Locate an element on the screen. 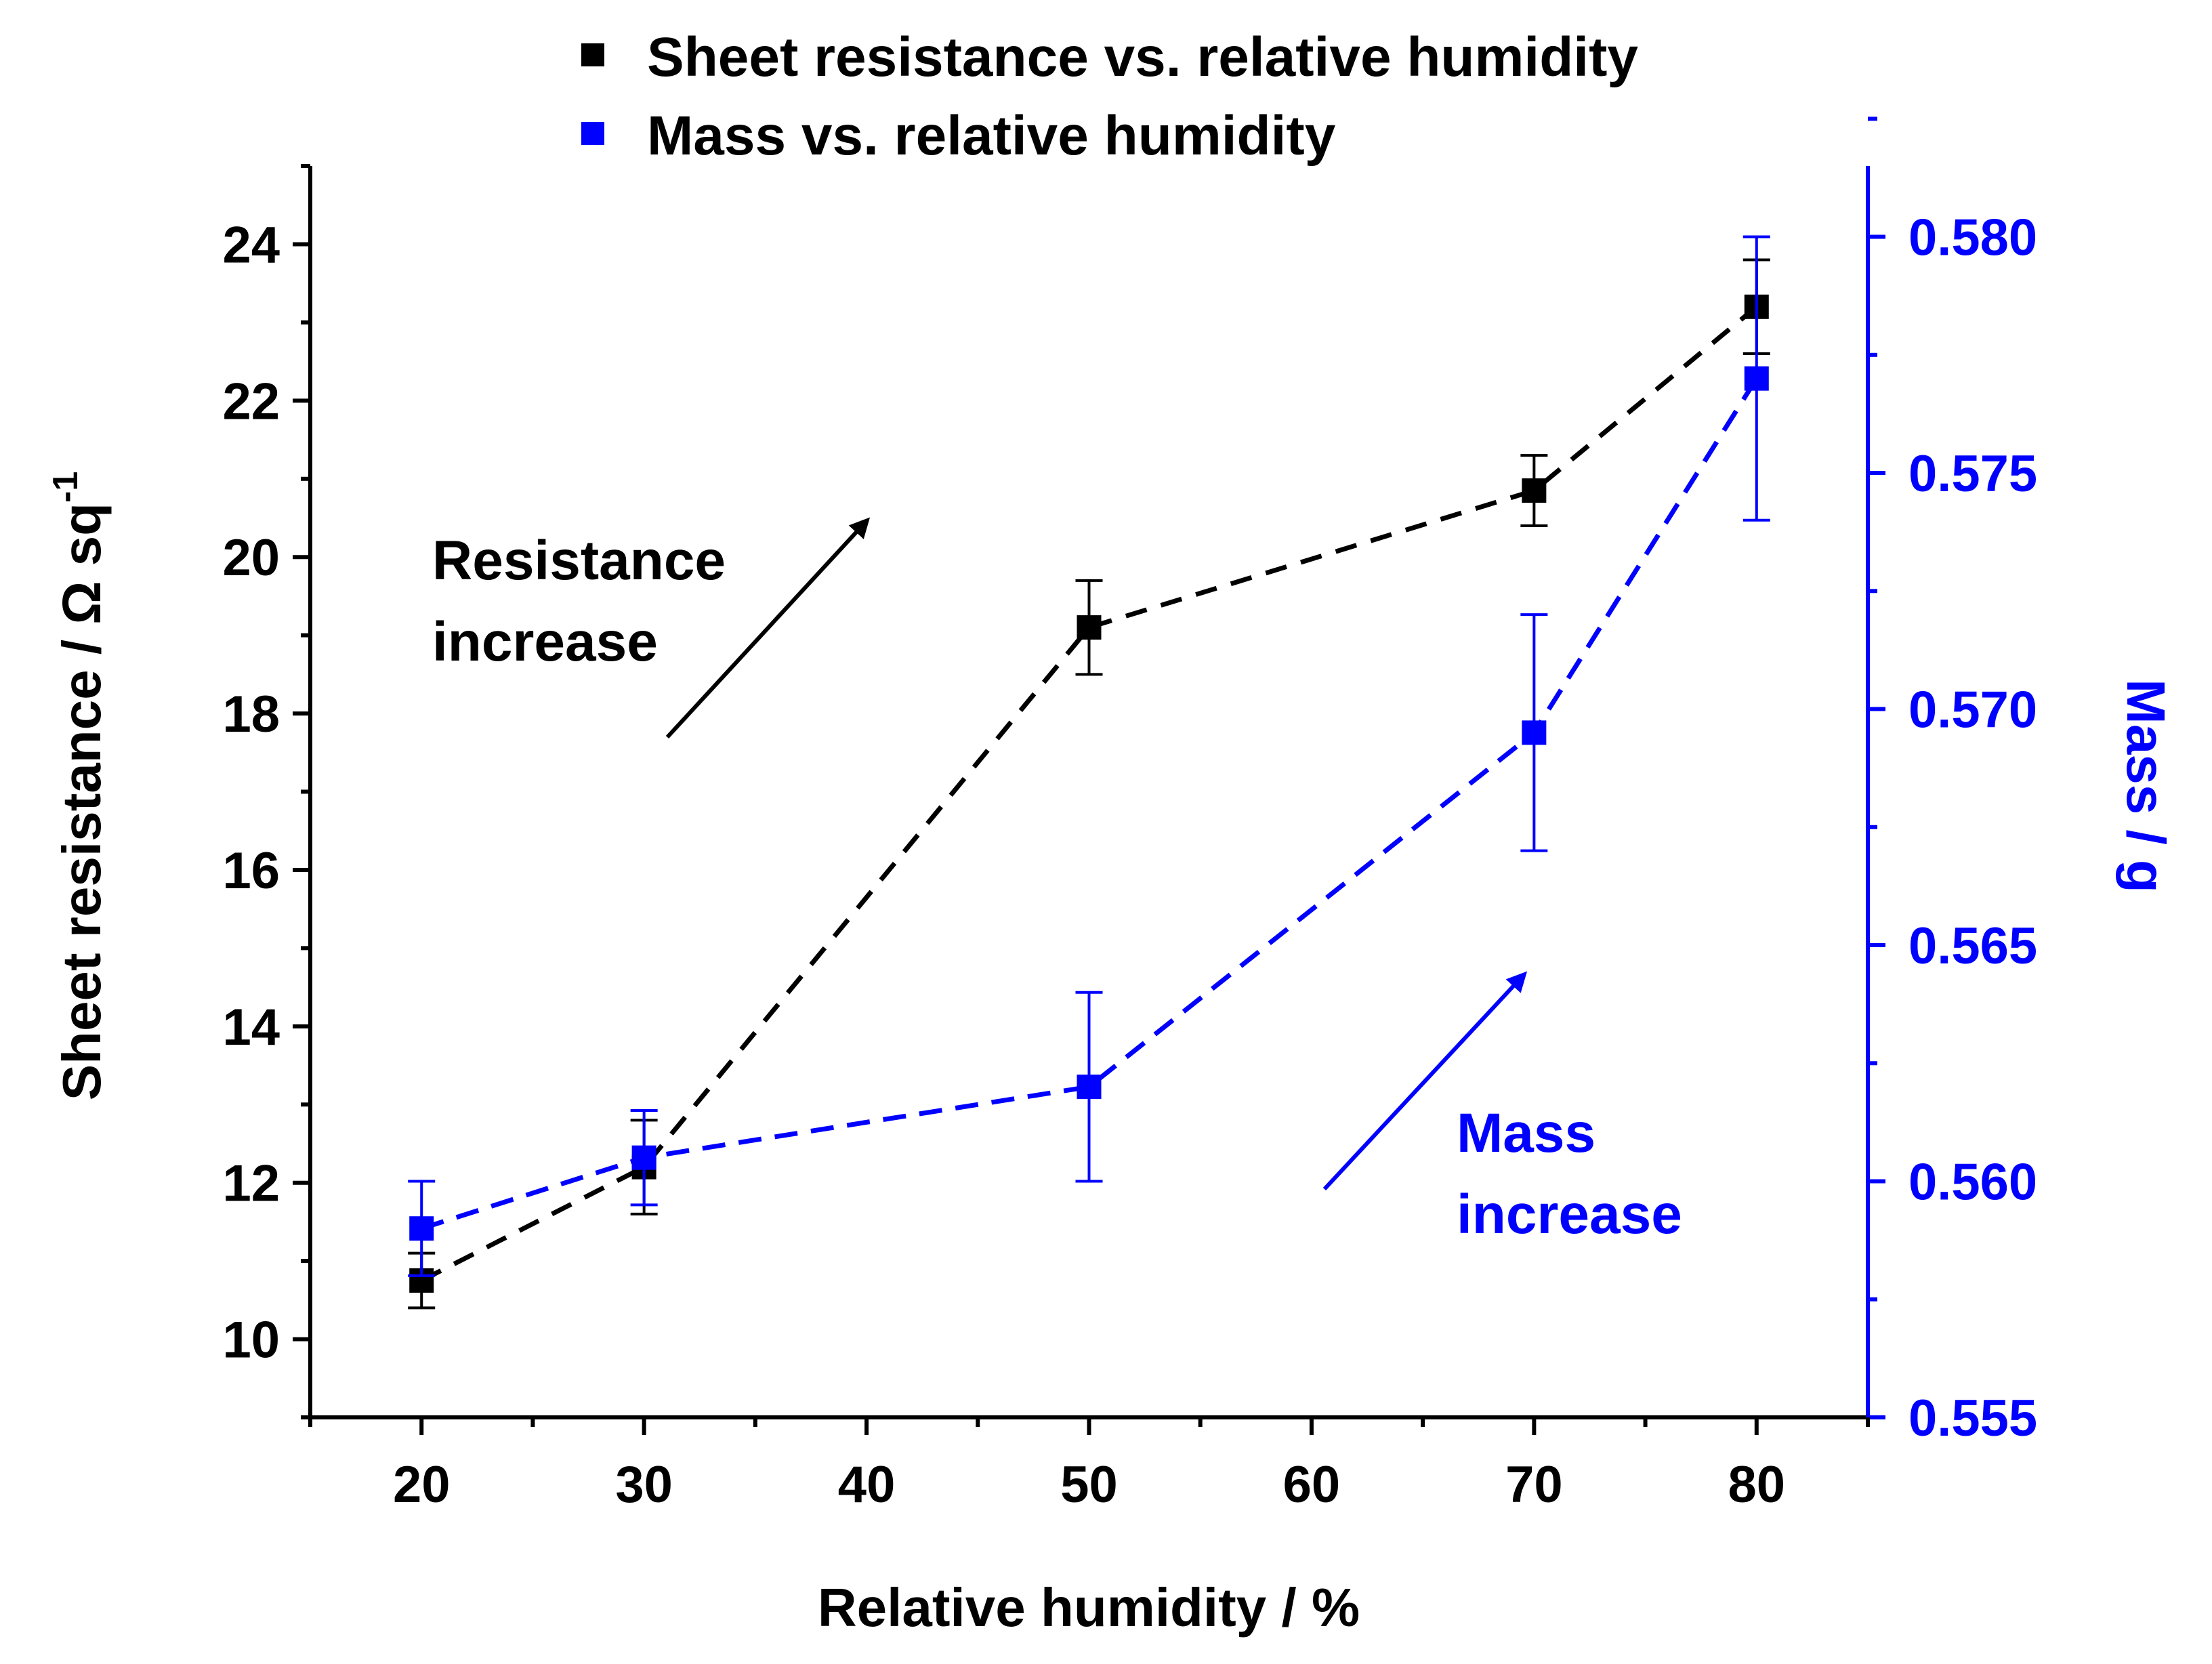 This screenshot has width=2212, height=1664. y-left-axis-title-base: Sheet resistance / Ω sq is located at coordinates (81, 801).